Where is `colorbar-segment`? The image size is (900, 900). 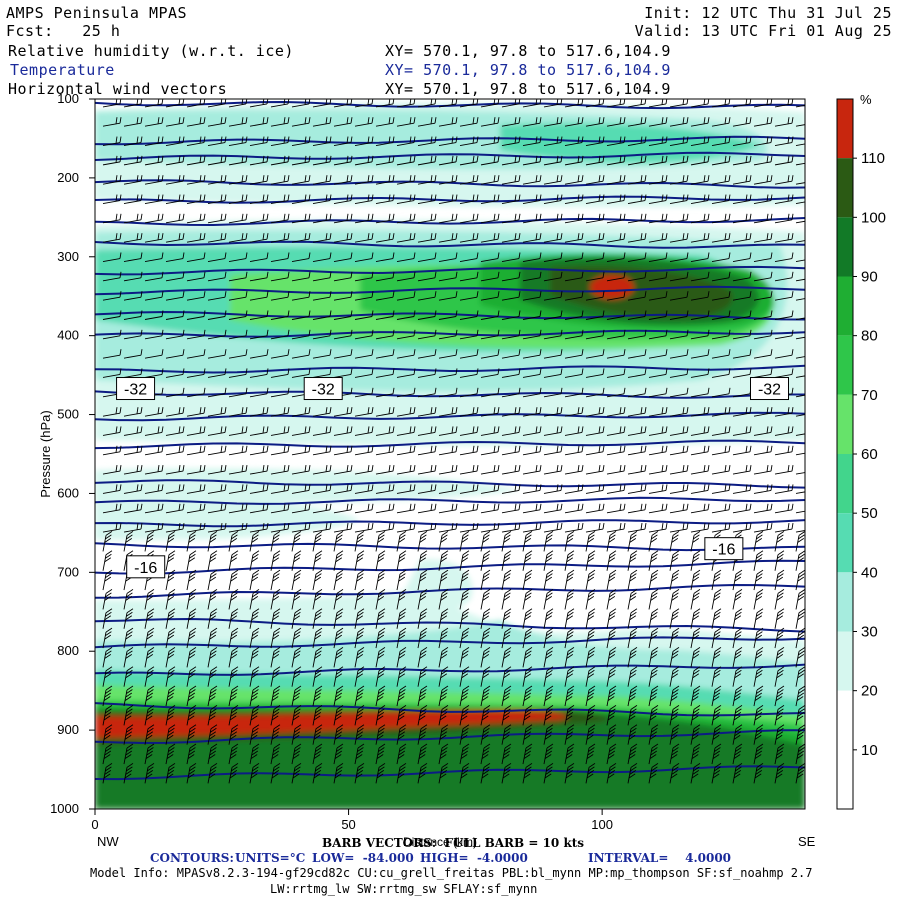
colorbar-segment is located at coordinates (845, 484).